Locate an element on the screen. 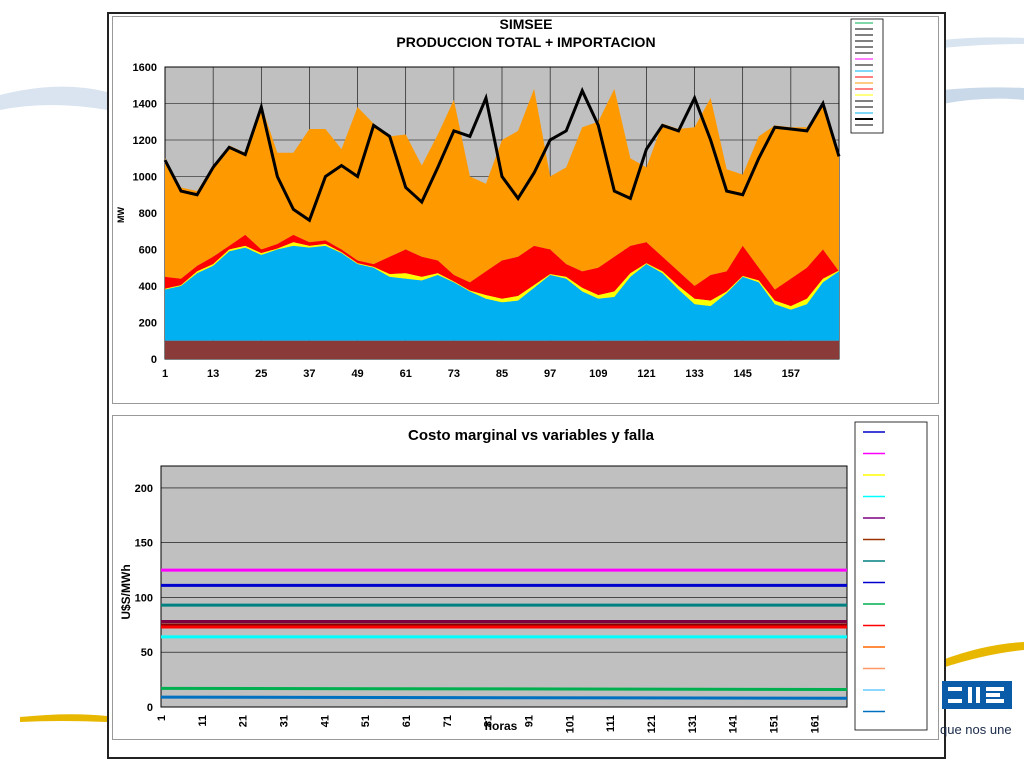 The width and height of the screenshot is (1024, 768). company-logo is located at coordinates (977, 695).